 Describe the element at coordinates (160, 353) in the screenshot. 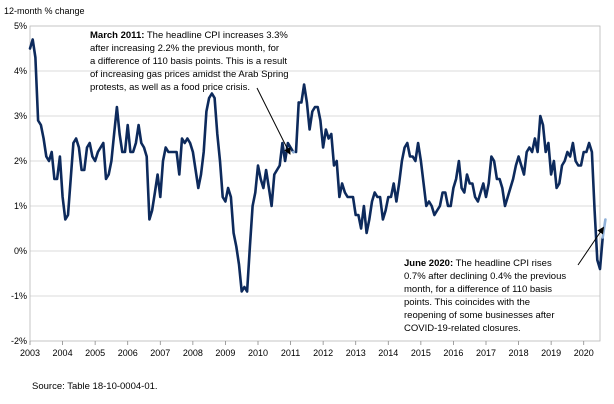

I see `x-tick-label: 2007` at that location.